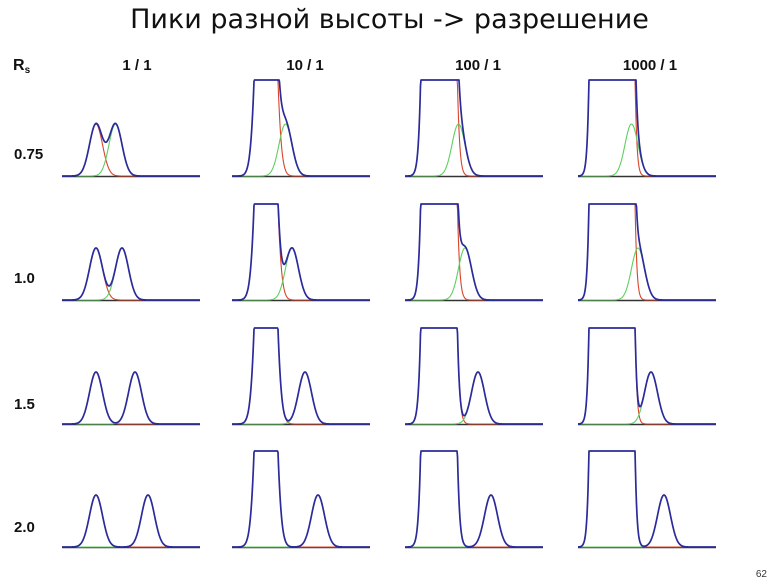 This screenshot has width=779, height=588. Describe the element at coordinates (650, 65) in the screenshot. I see `column-header-1000-1: 1000 / 1` at that location.